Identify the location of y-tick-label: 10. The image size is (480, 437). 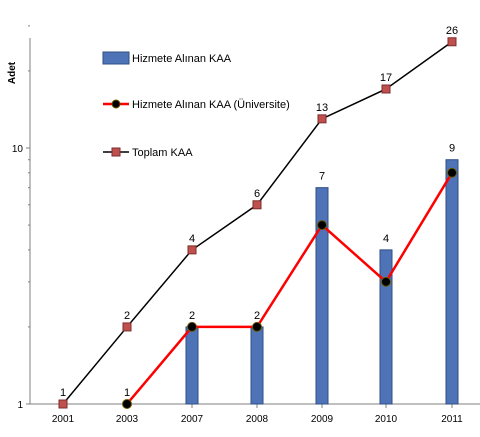
(18, 149).